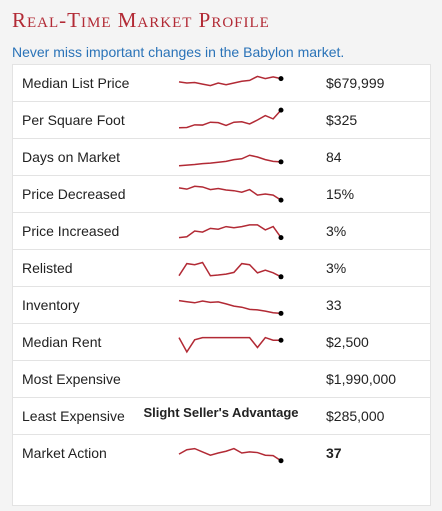 The image size is (442, 511). Describe the element at coordinates (76, 83) in the screenshot. I see `row-label: Median List Price` at that location.